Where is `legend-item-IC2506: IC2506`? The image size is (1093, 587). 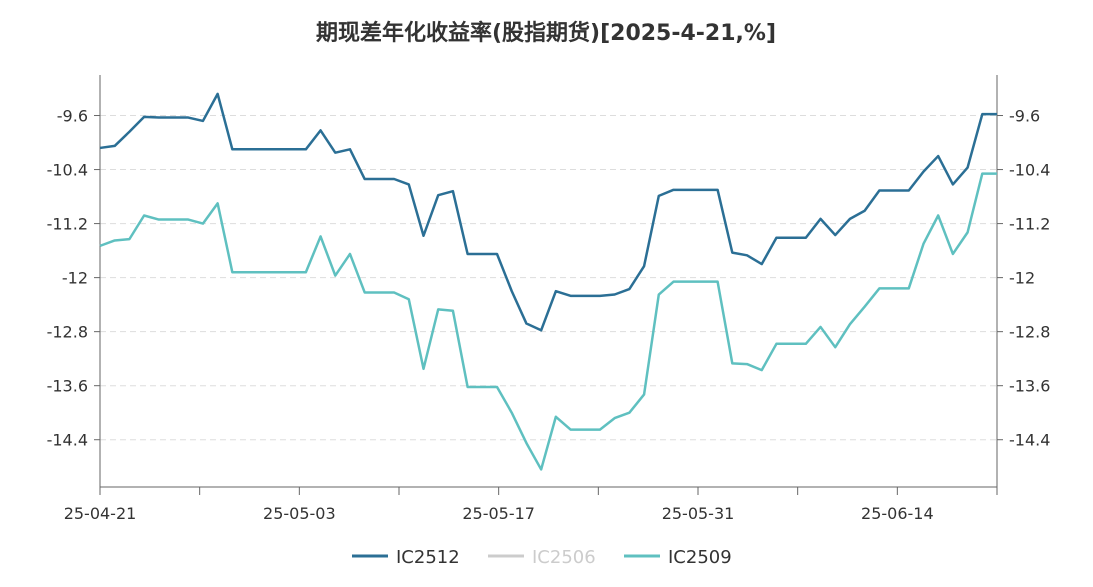
legend-item-IC2506: IC2506 is located at coordinates (542, 557).